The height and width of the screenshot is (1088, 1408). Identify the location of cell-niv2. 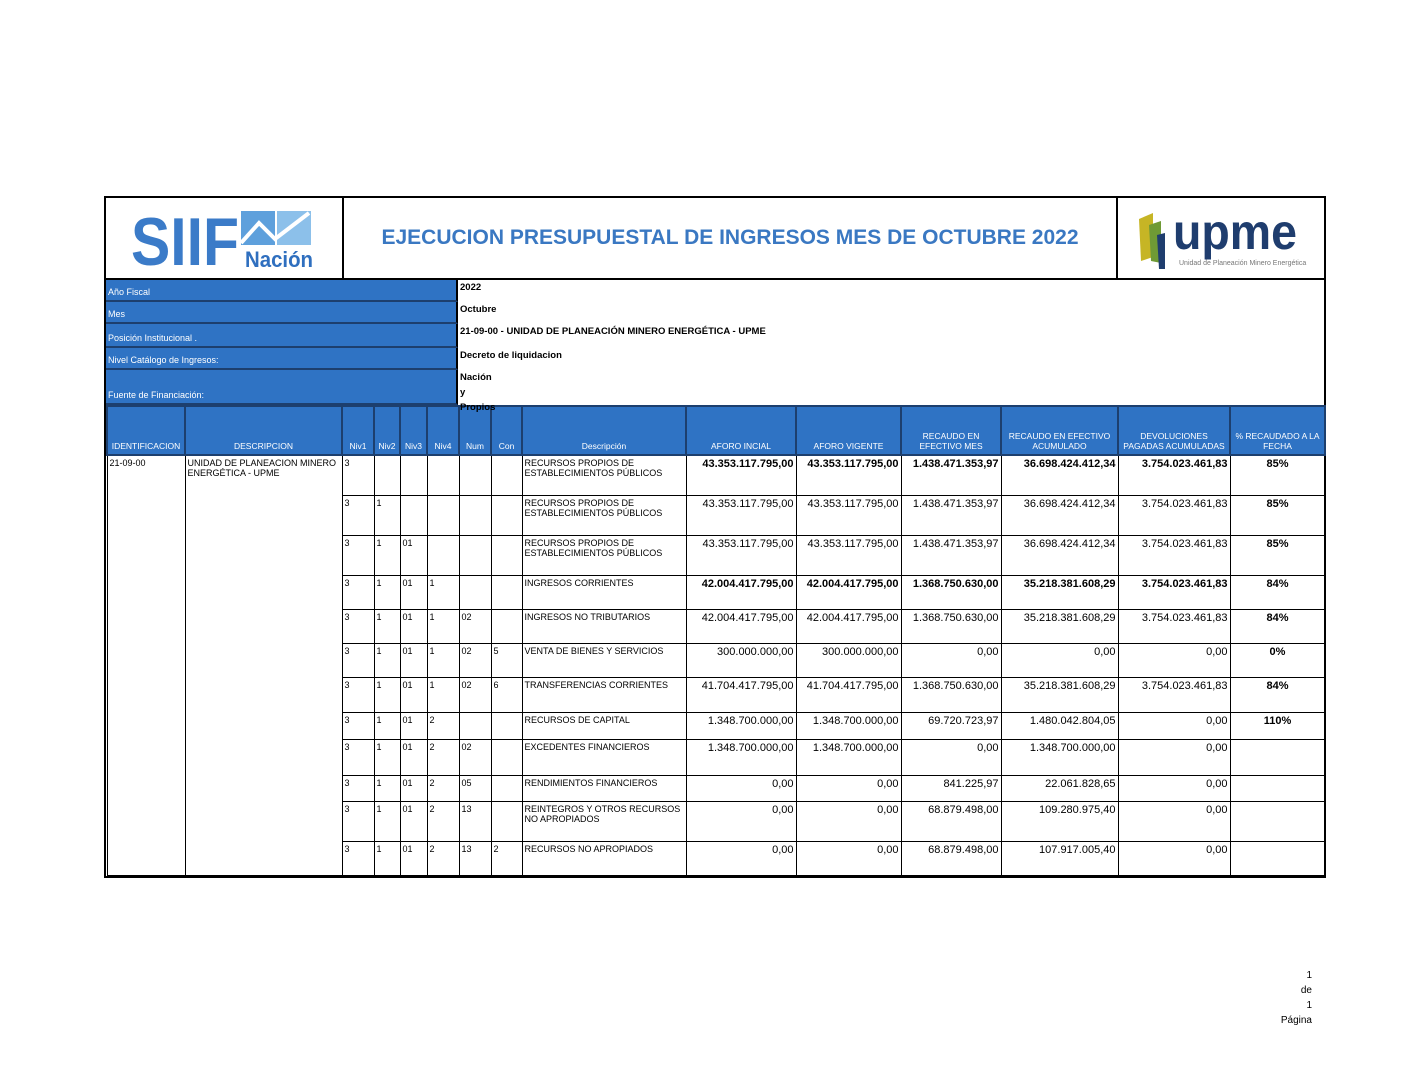
(387, 475).